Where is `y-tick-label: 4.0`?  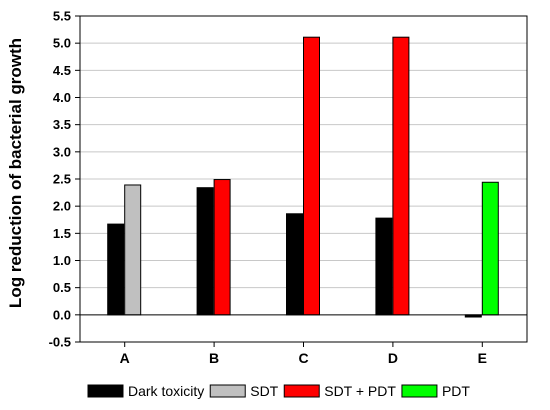 y-tick-label: 4.0 is located at coordinates (62, 97).